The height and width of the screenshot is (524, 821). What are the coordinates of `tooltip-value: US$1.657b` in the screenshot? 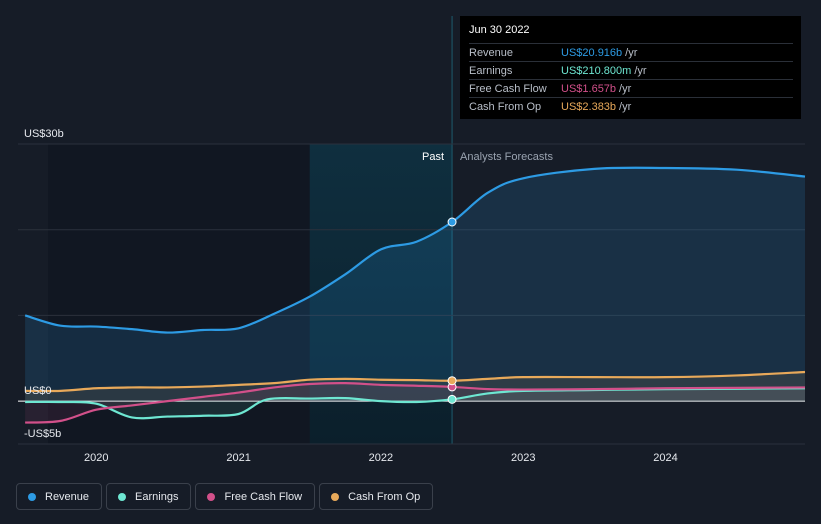 It's located at (589, 88).